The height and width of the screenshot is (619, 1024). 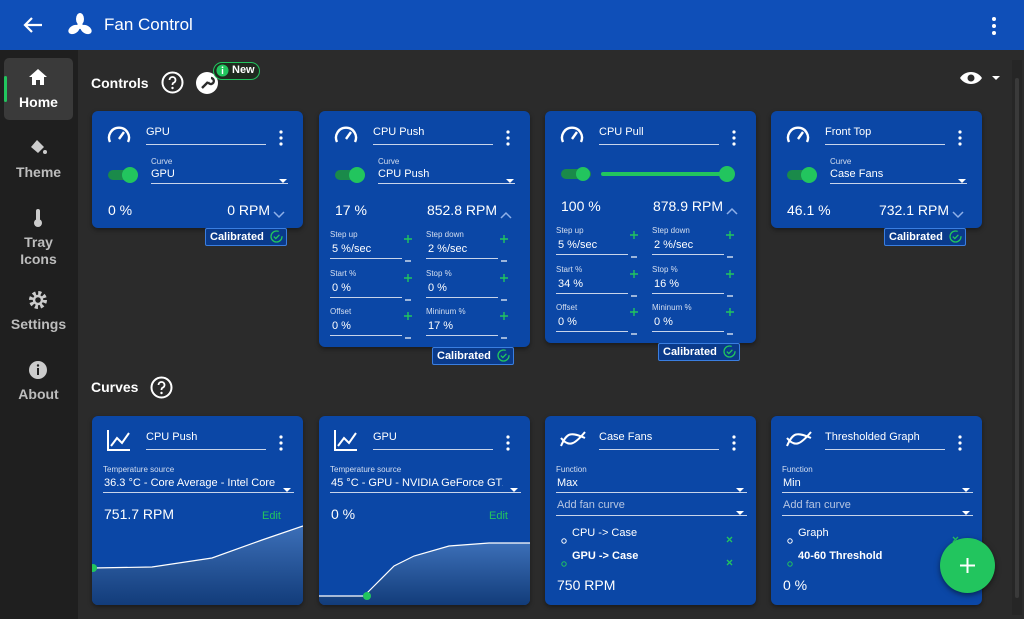 I want to click on menu-button, so click(x=994, y=26).